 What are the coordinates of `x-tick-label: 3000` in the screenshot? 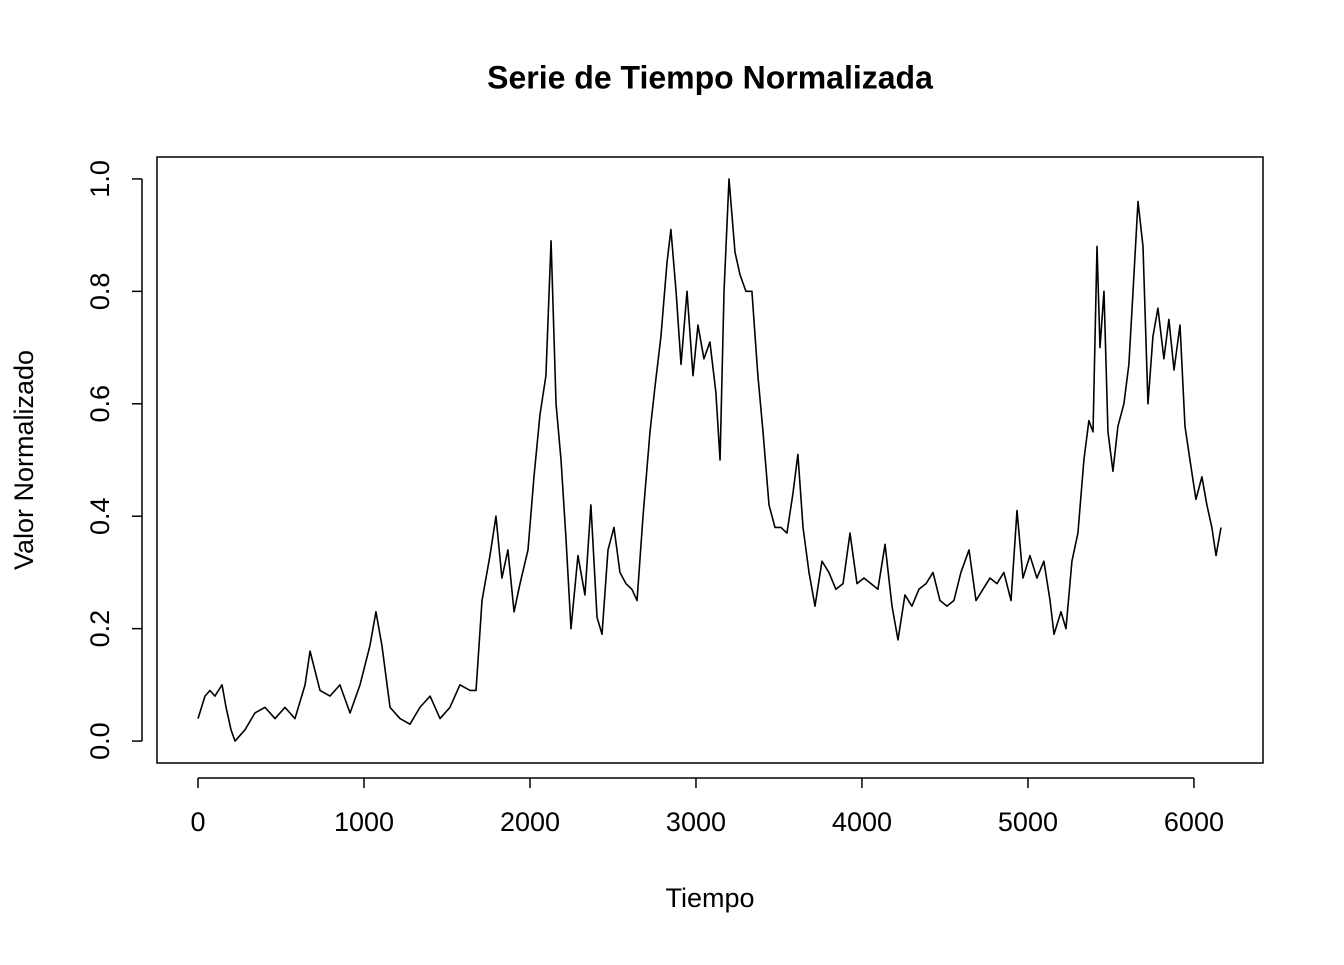 It's located at (696, 822).